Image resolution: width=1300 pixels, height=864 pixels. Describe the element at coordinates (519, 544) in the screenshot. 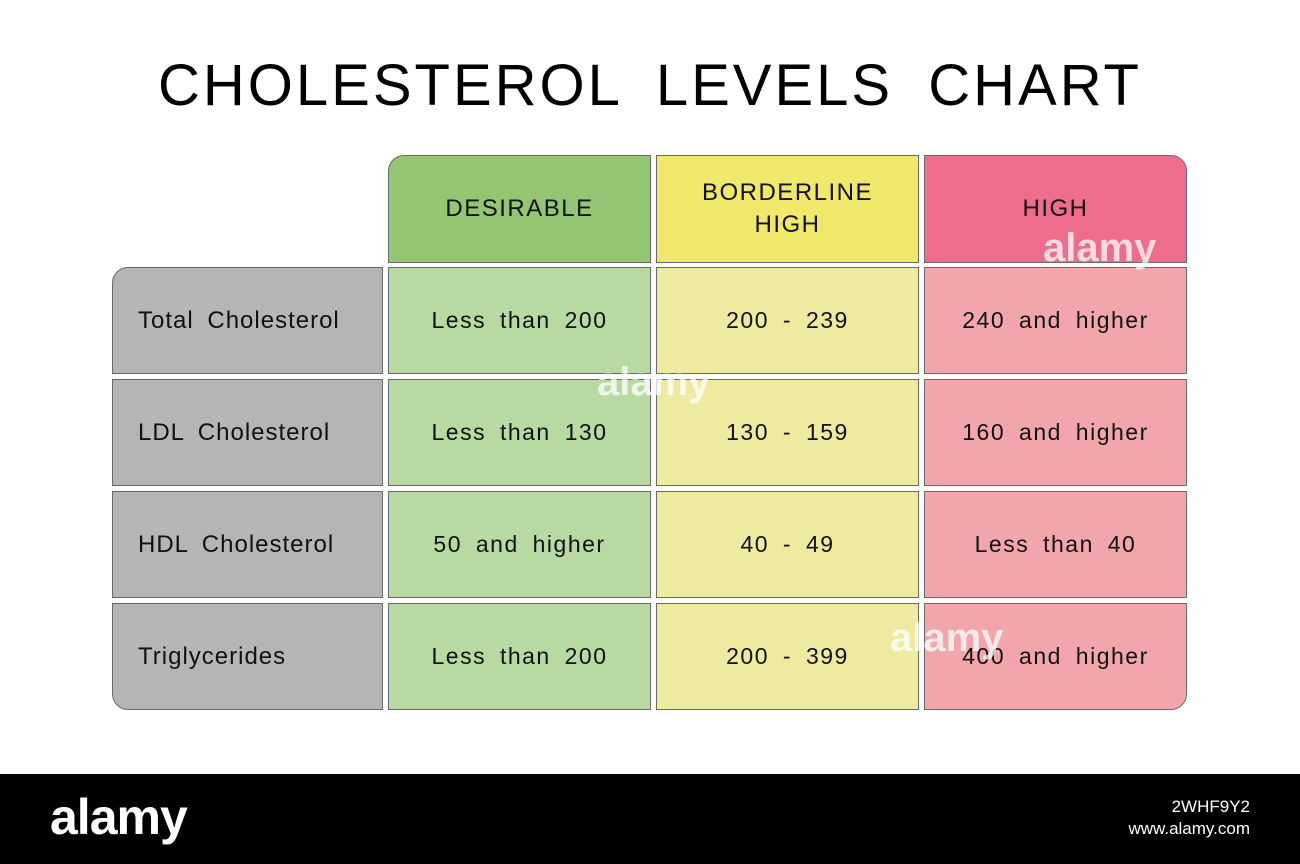

I see `table-cell: 50 and higher` at that location.